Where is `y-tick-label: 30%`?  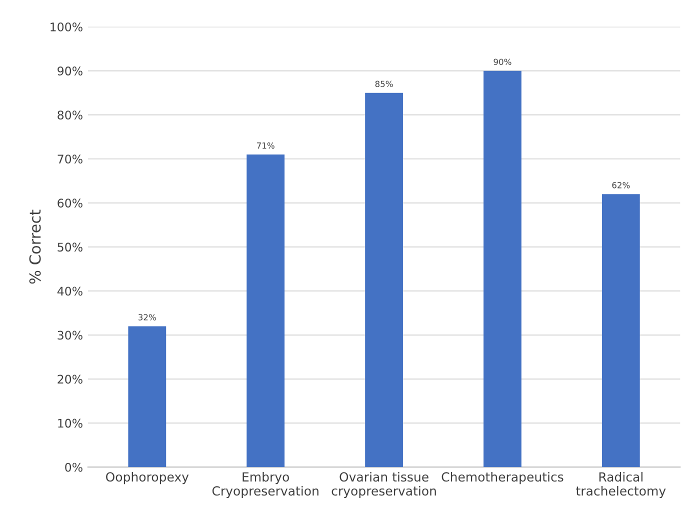 y-tick-label: 30% is located at coordinates (70, 335).